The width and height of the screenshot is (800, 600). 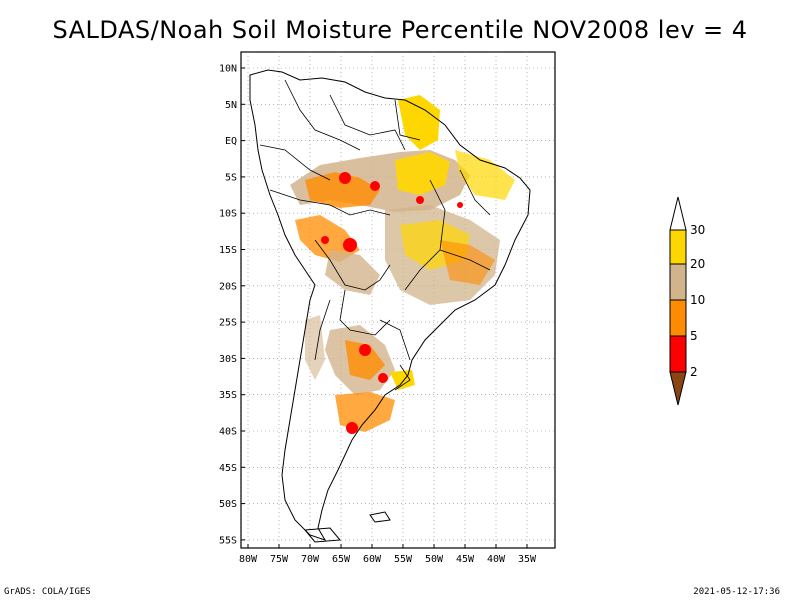 What do you see at coordinates (736, 592) in the screenshot?
I see `footer-timestamp: 2021-05-12-17:36` at bounding box center [736, 592].